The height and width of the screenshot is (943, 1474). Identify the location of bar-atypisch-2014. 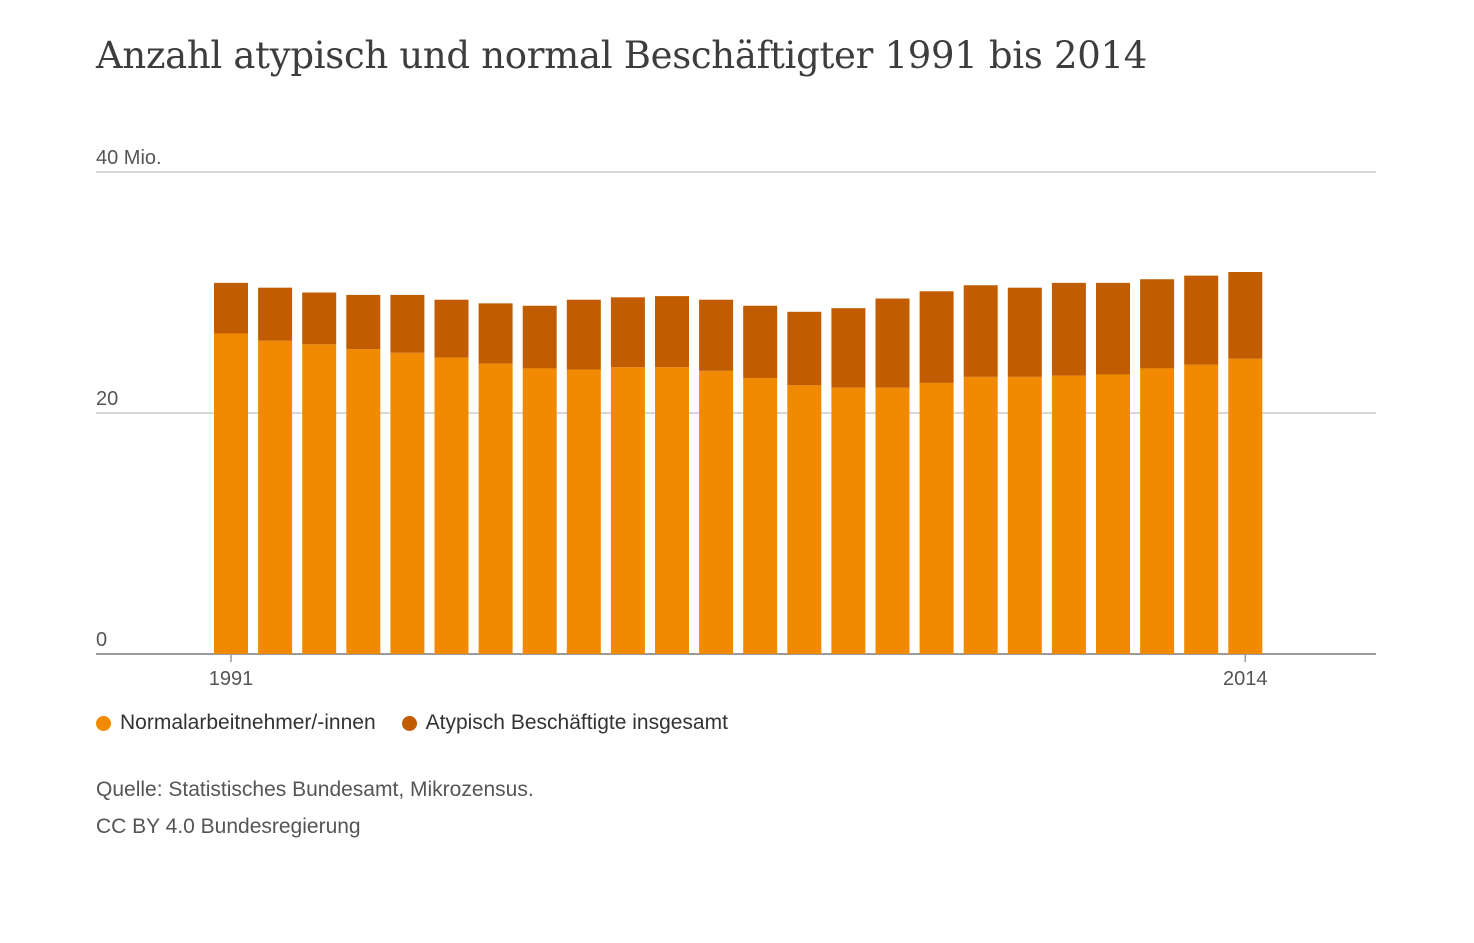
(1245, 315).